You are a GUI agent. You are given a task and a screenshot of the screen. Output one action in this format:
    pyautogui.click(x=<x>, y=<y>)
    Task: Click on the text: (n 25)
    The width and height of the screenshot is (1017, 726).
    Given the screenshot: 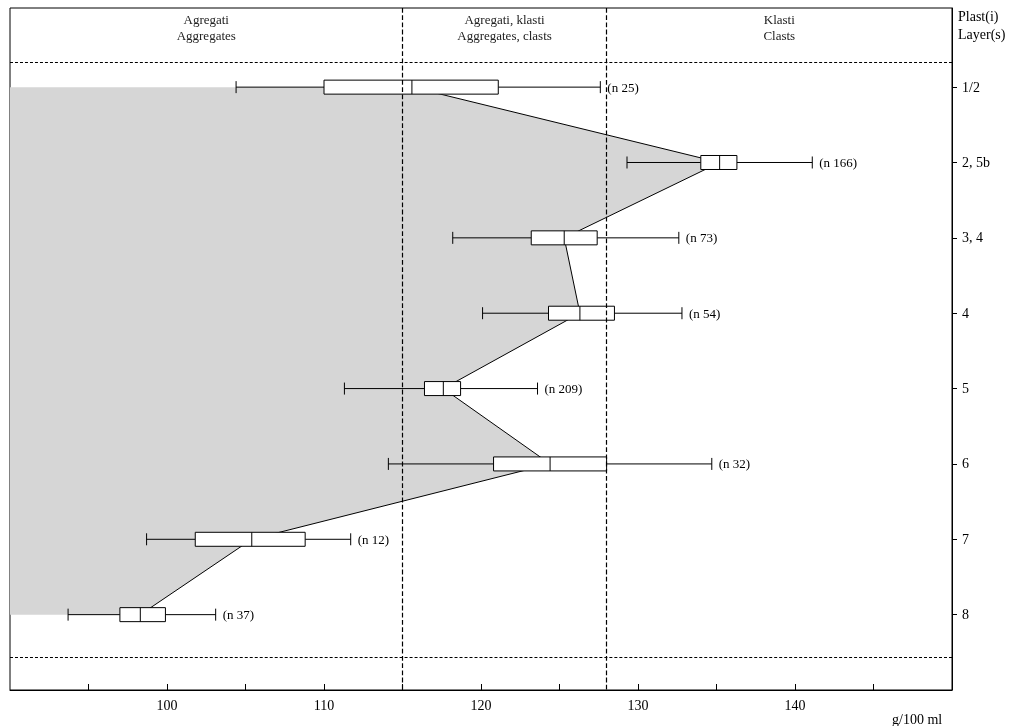 What is the action you would take?
    pyautogui.click(x=623, y=87)
    